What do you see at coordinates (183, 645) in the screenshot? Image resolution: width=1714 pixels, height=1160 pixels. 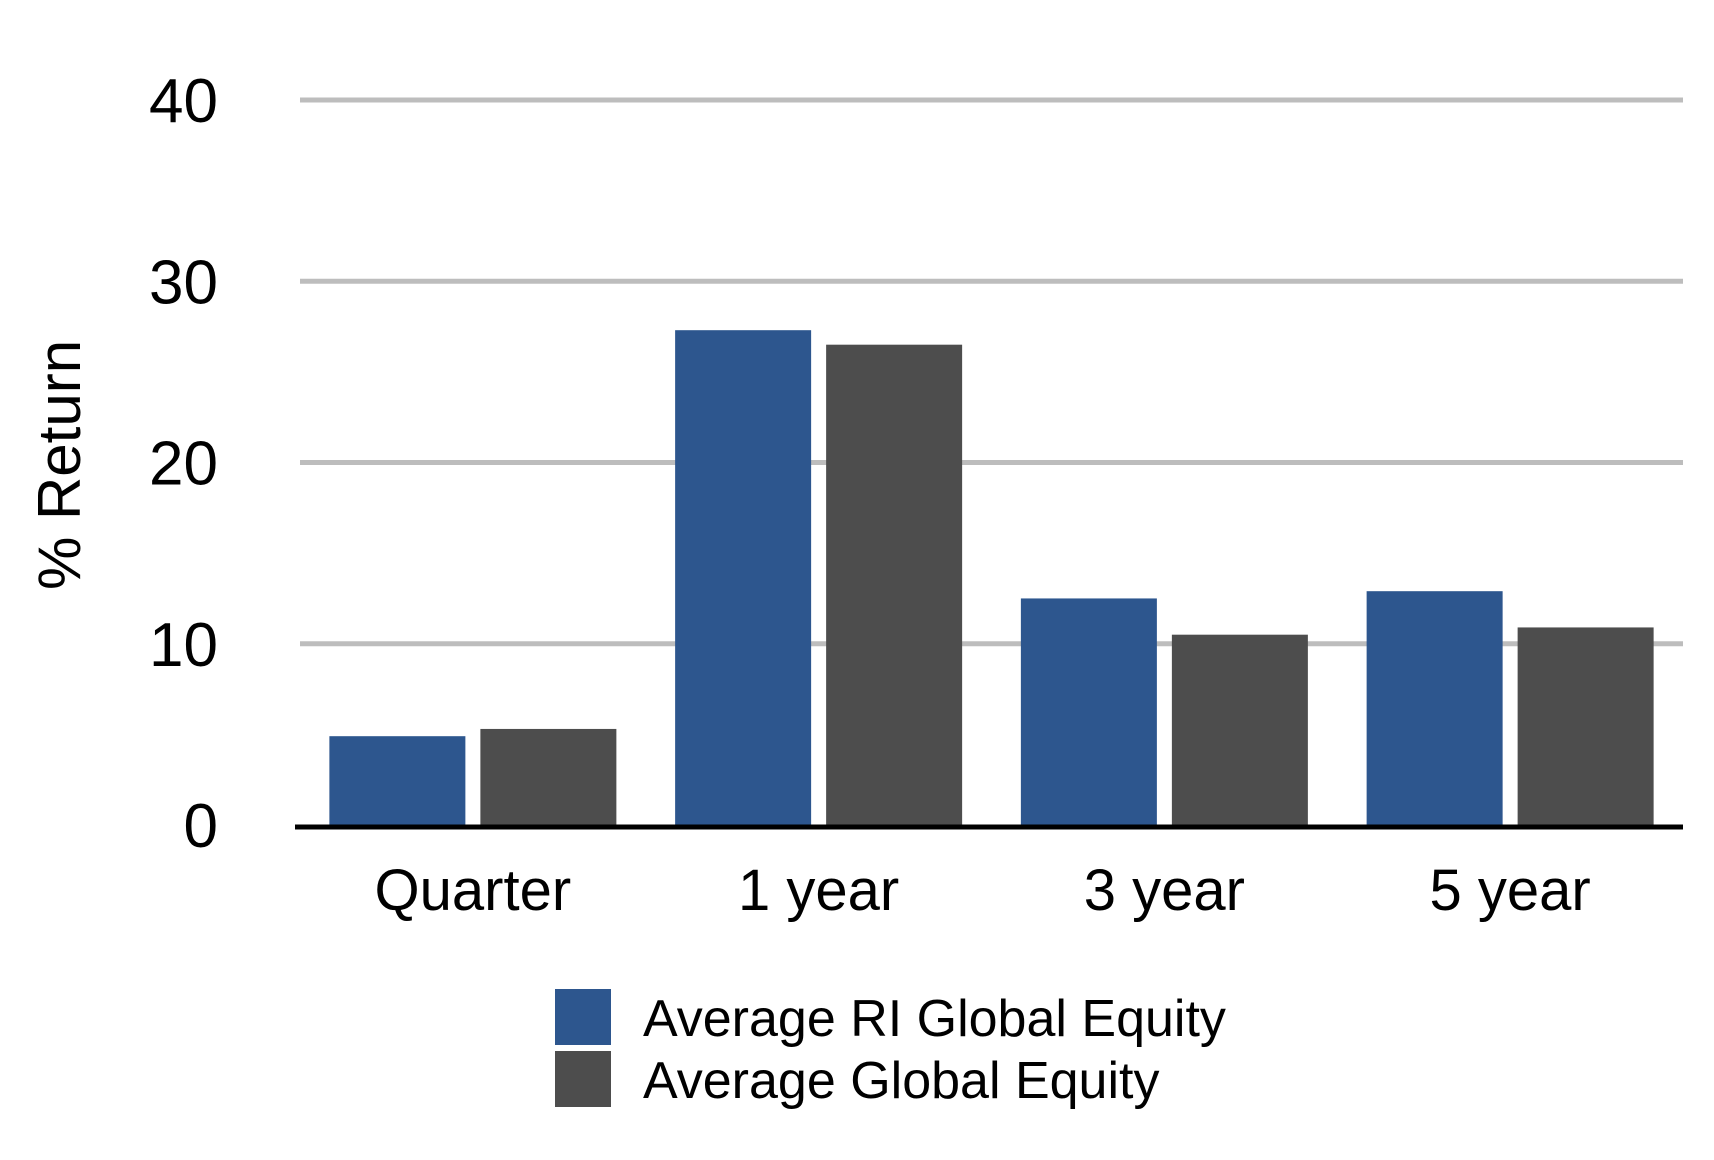 I see `y-tick-label: 10` at bounding box center [183, 645].